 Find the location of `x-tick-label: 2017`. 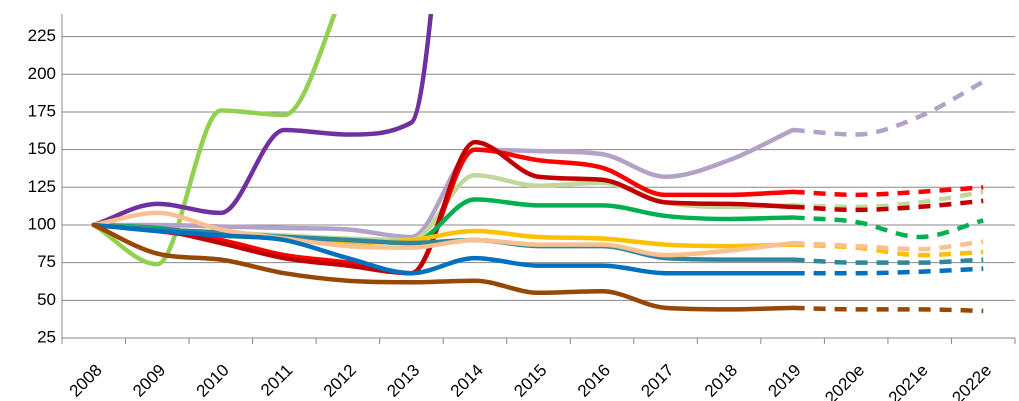

x-tick-label: 2017 is located at coordinates (657, 381).